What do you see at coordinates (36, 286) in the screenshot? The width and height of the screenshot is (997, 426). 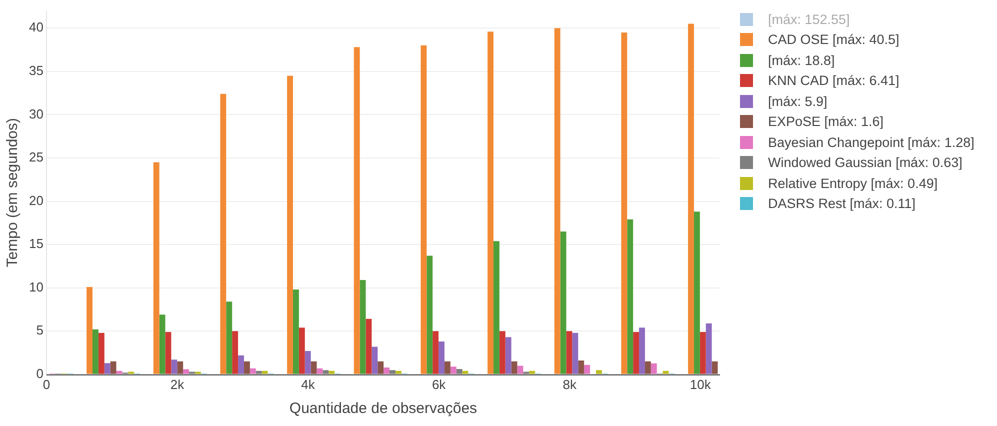 I see `y-tick-label: 10` at bounding box center [36, 286].